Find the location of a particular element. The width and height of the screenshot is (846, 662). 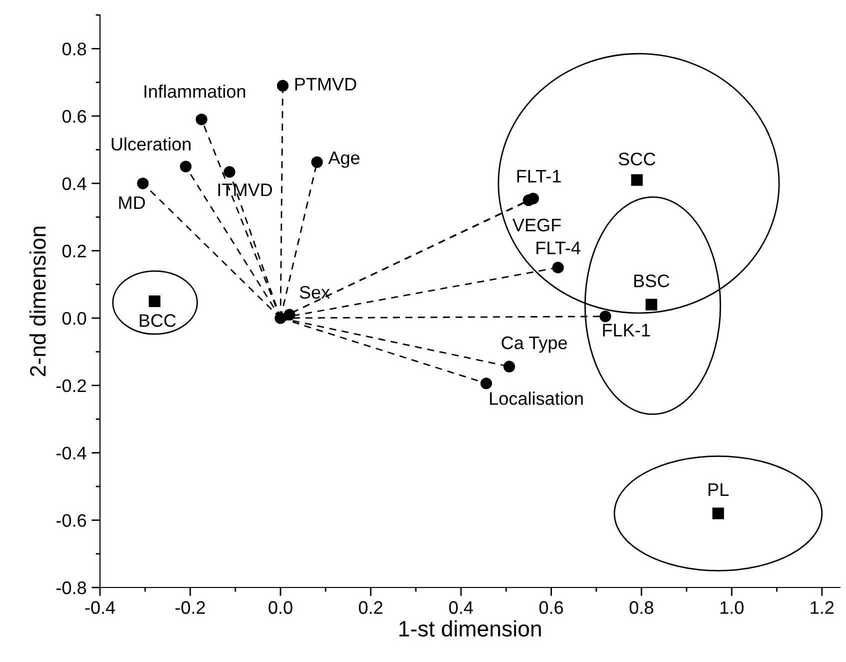

x-tick-label: -0.4 is located at coordinates (100, 607).